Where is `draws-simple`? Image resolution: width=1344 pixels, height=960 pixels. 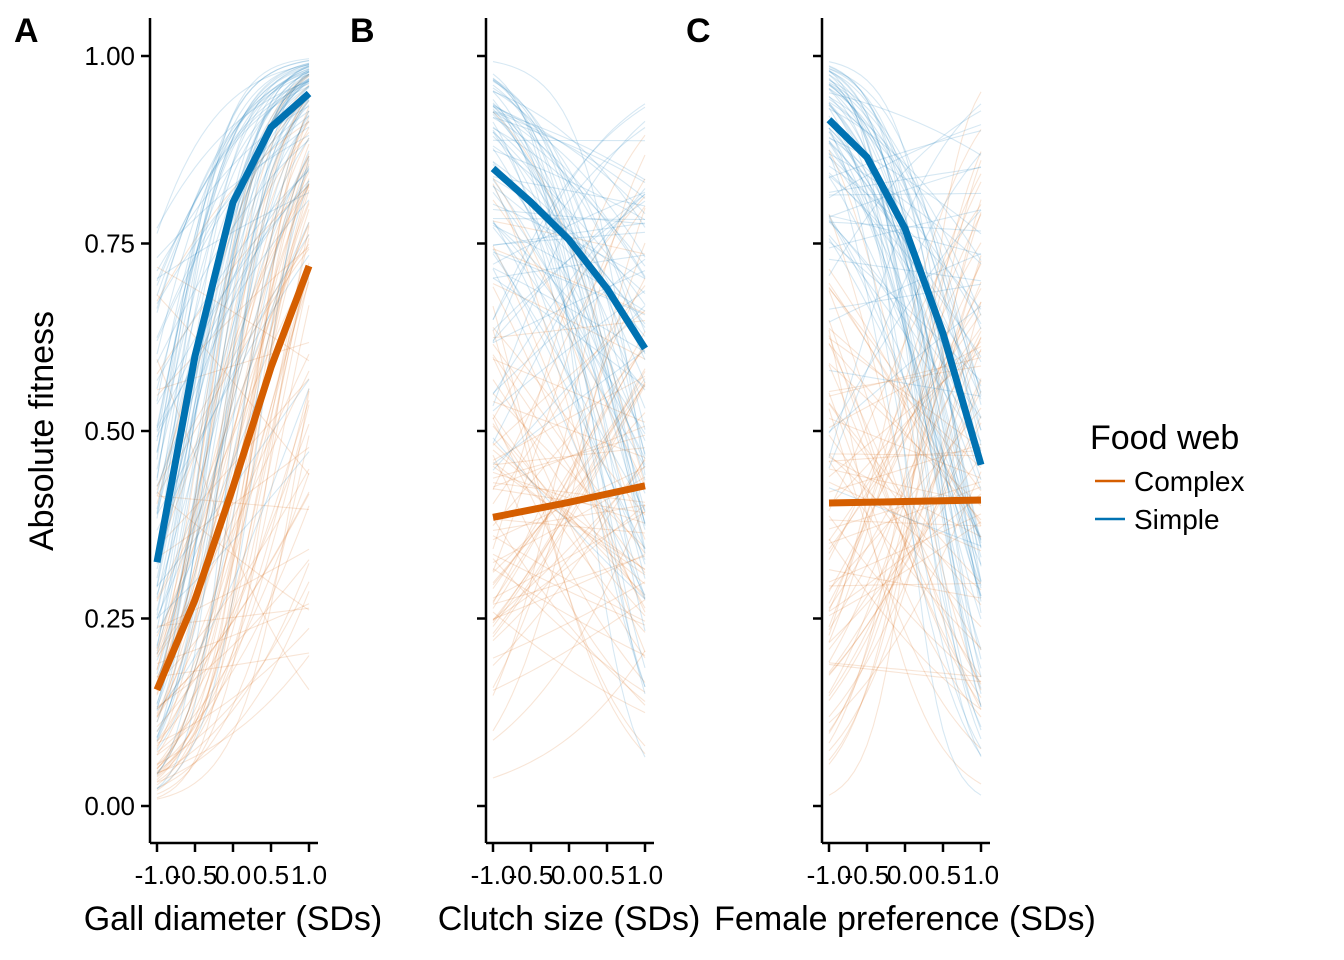 draws-simple is located at coordinates (905, 428).